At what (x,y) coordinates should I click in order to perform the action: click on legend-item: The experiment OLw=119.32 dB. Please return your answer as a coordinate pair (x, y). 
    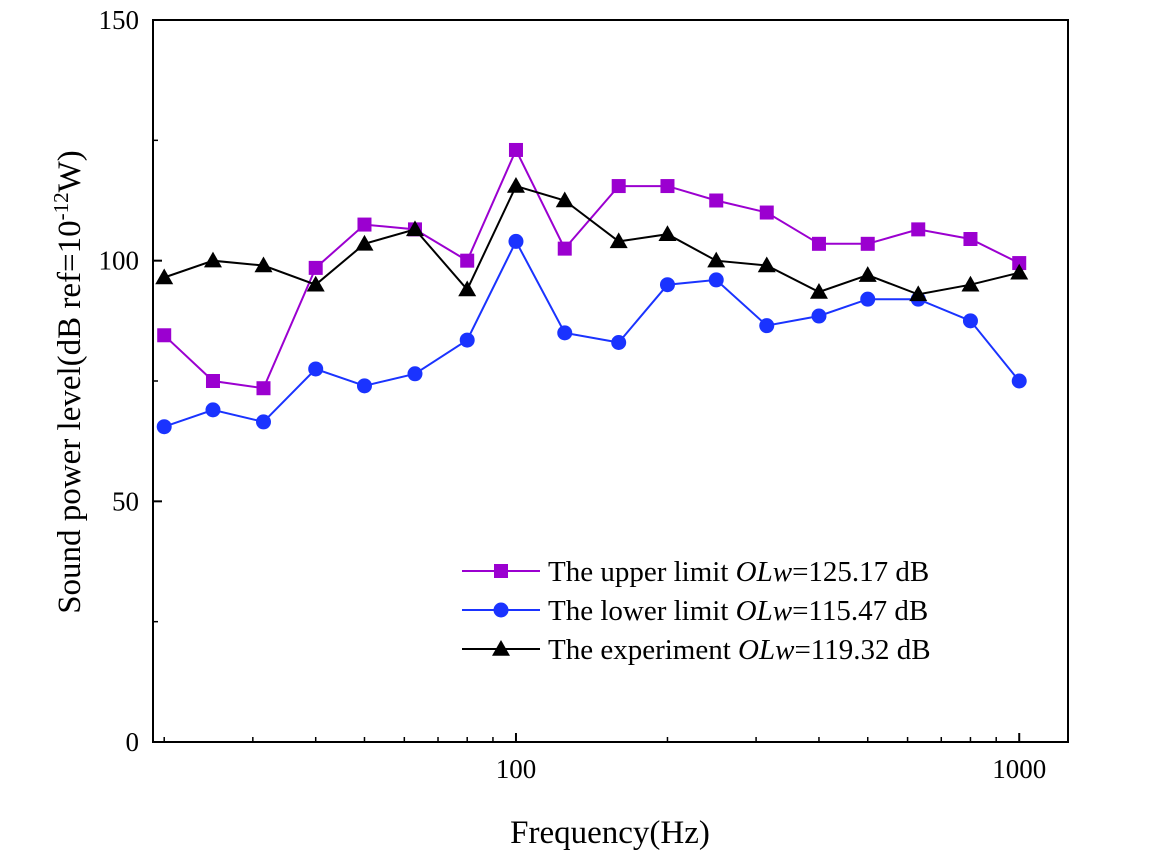
    Looking at the image, I should click on (696, 650).